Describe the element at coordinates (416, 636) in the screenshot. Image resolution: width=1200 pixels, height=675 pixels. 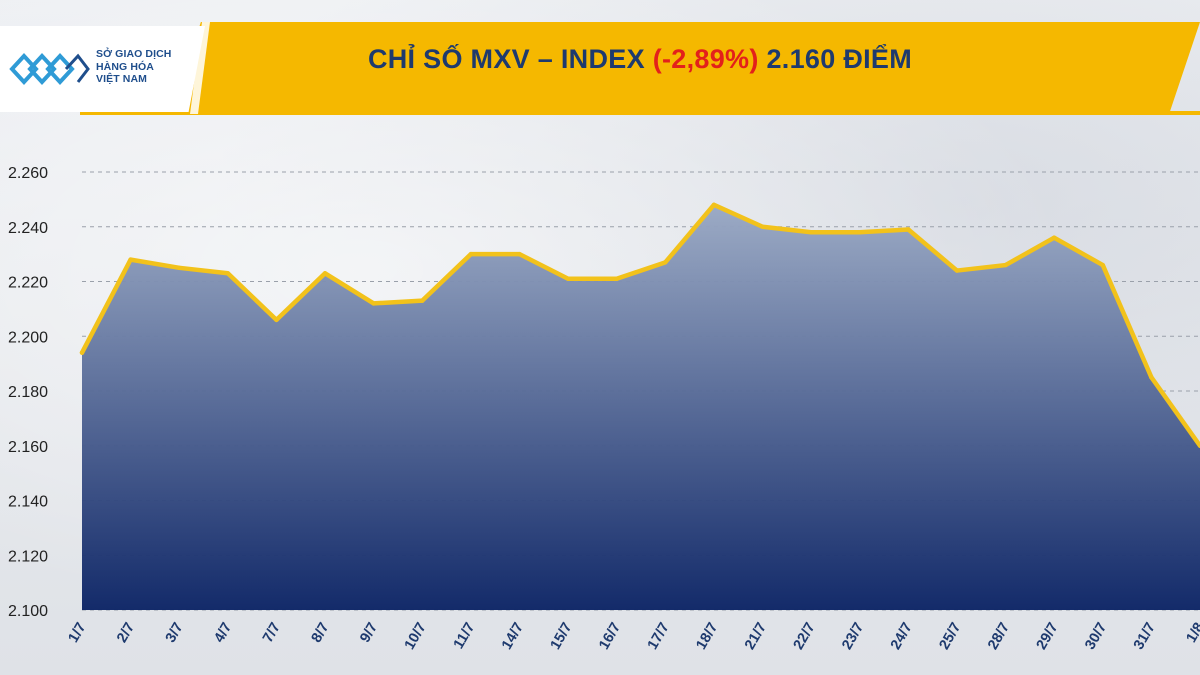
I see `x-tick-label: 10/7` at that location.